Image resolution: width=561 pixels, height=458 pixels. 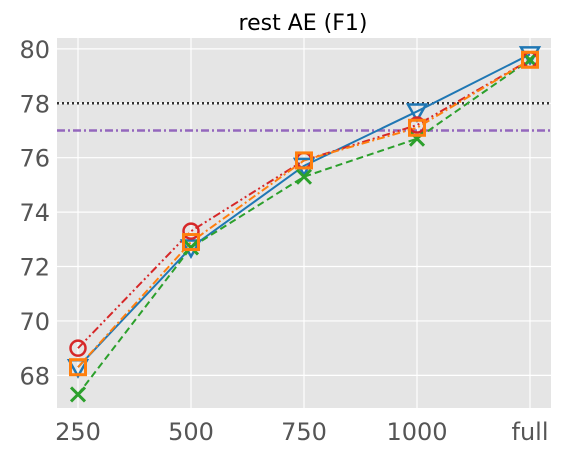 What do you see at coordinates (417, 113) in the screenshot?
I see `triangle-marker` at bounding box center [417, 113].